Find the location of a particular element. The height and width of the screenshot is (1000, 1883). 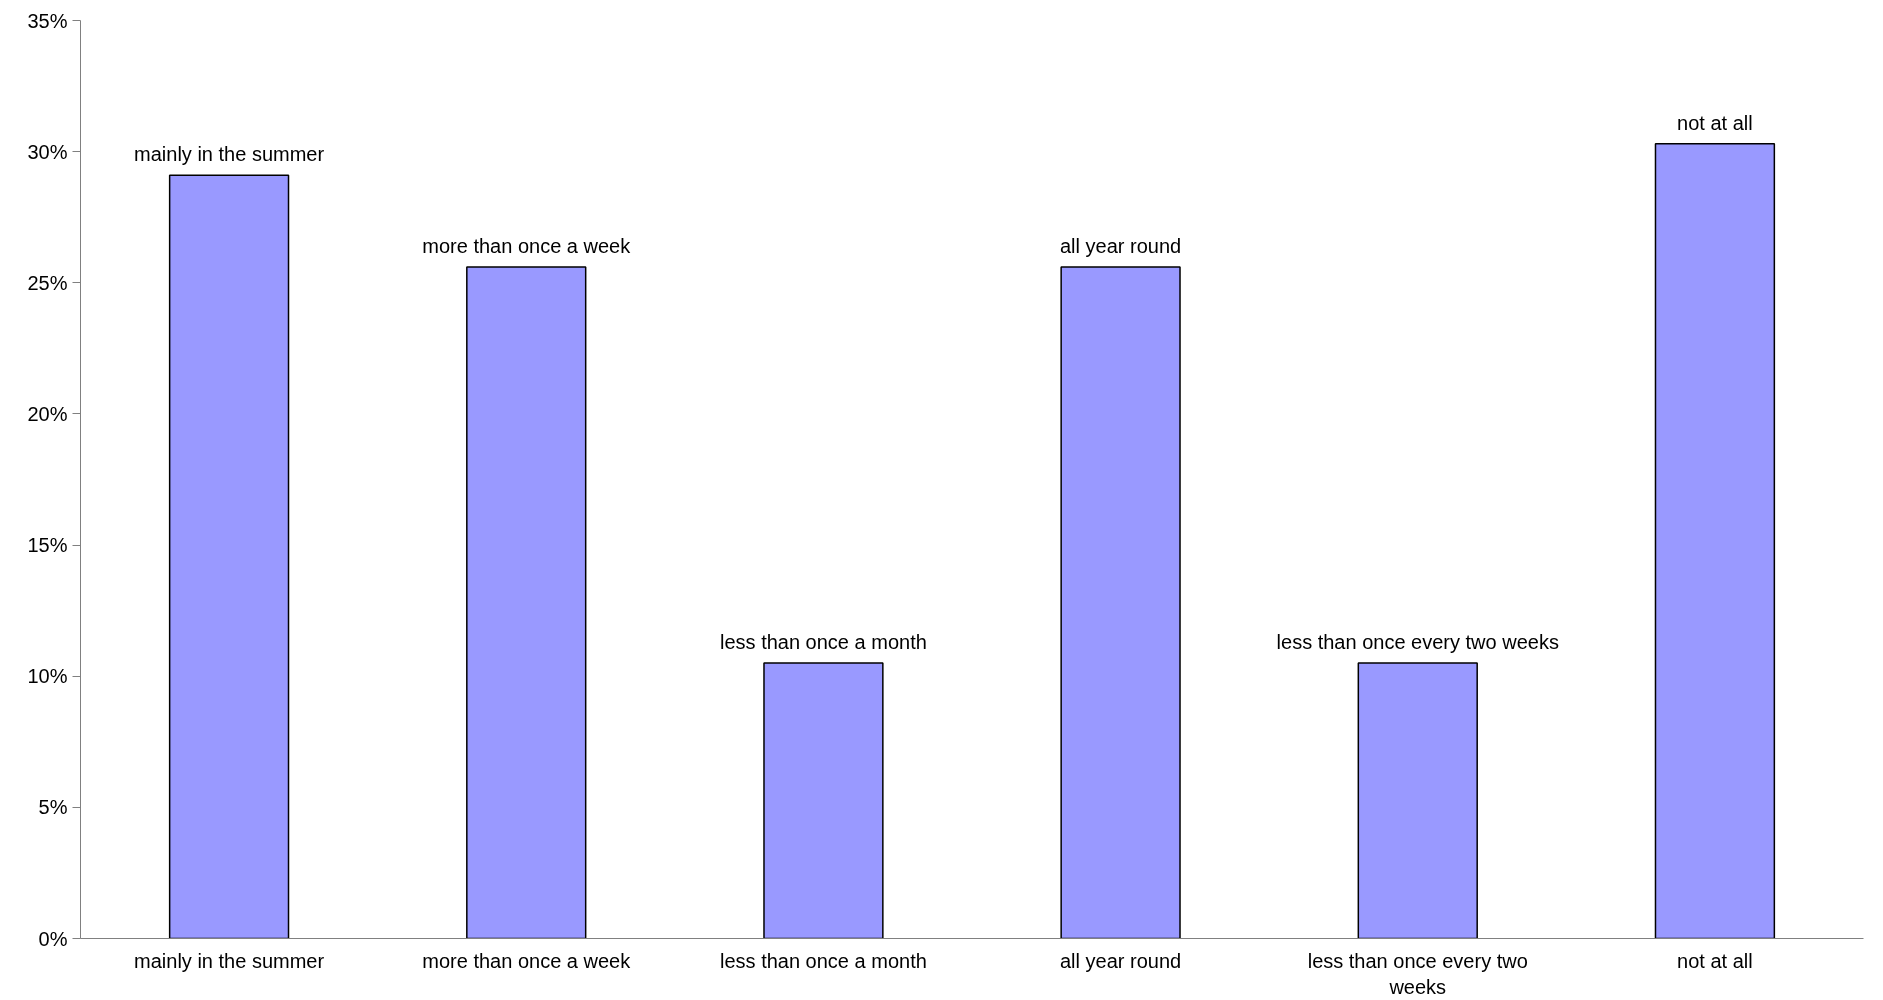

annotation: less than once every two weeks is located at coordinates (1417, 642).